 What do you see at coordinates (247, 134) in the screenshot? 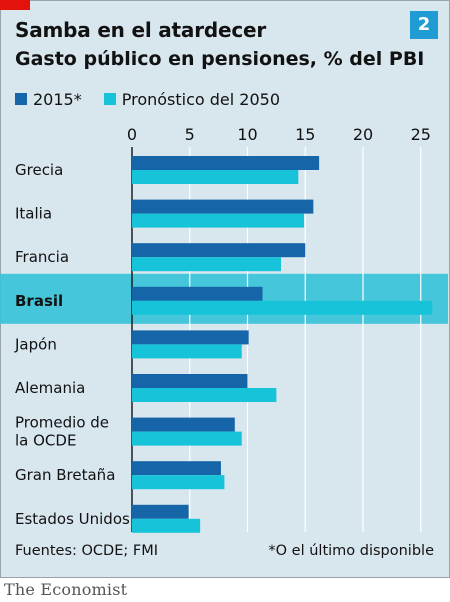
I see `x-tick-label: 10` at bounding box center [247, 134].